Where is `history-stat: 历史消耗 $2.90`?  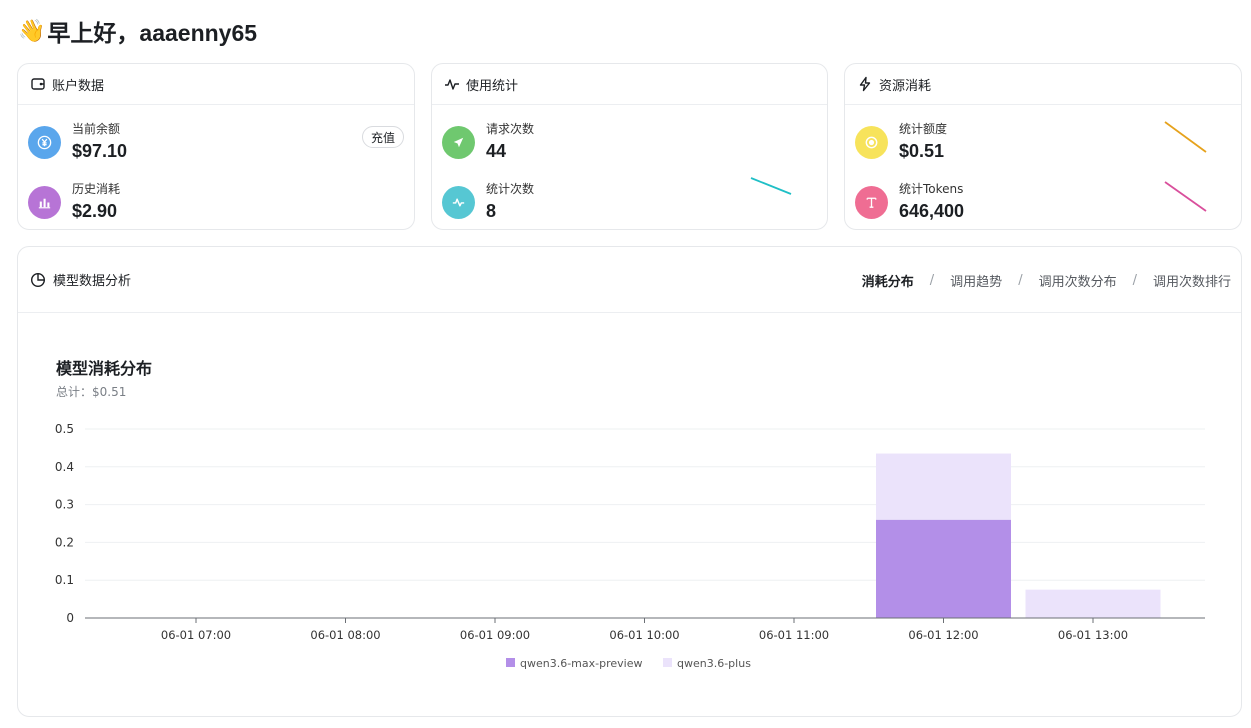
history-stat: 历史消耗 $2.90 is located at coordinates (74, 202).